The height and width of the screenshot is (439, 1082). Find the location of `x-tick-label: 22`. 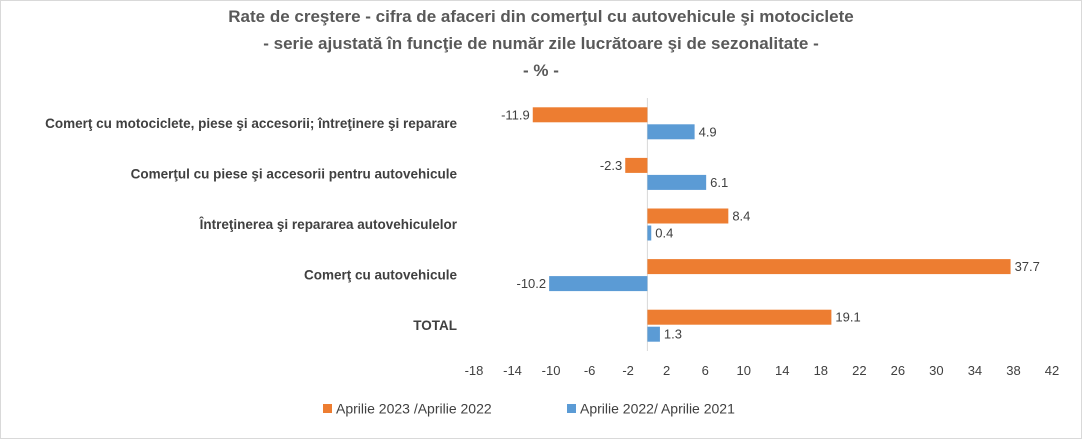

x-tick-label: 22 is located at coordinates (859, 370).